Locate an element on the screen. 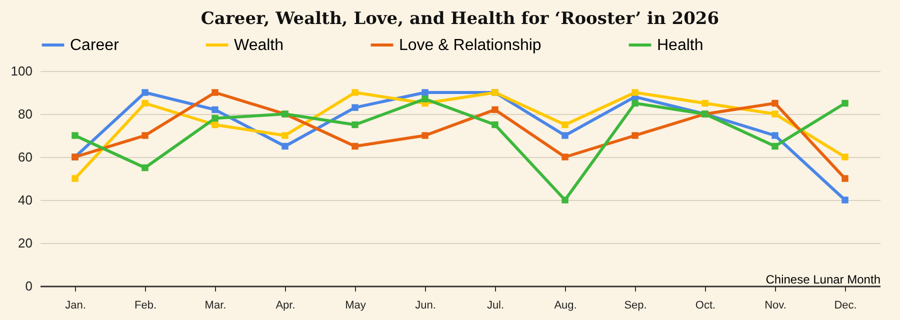 This screenshot has height=320, width=900. y-tick-label: 0 is located at coordinates (28, 286).